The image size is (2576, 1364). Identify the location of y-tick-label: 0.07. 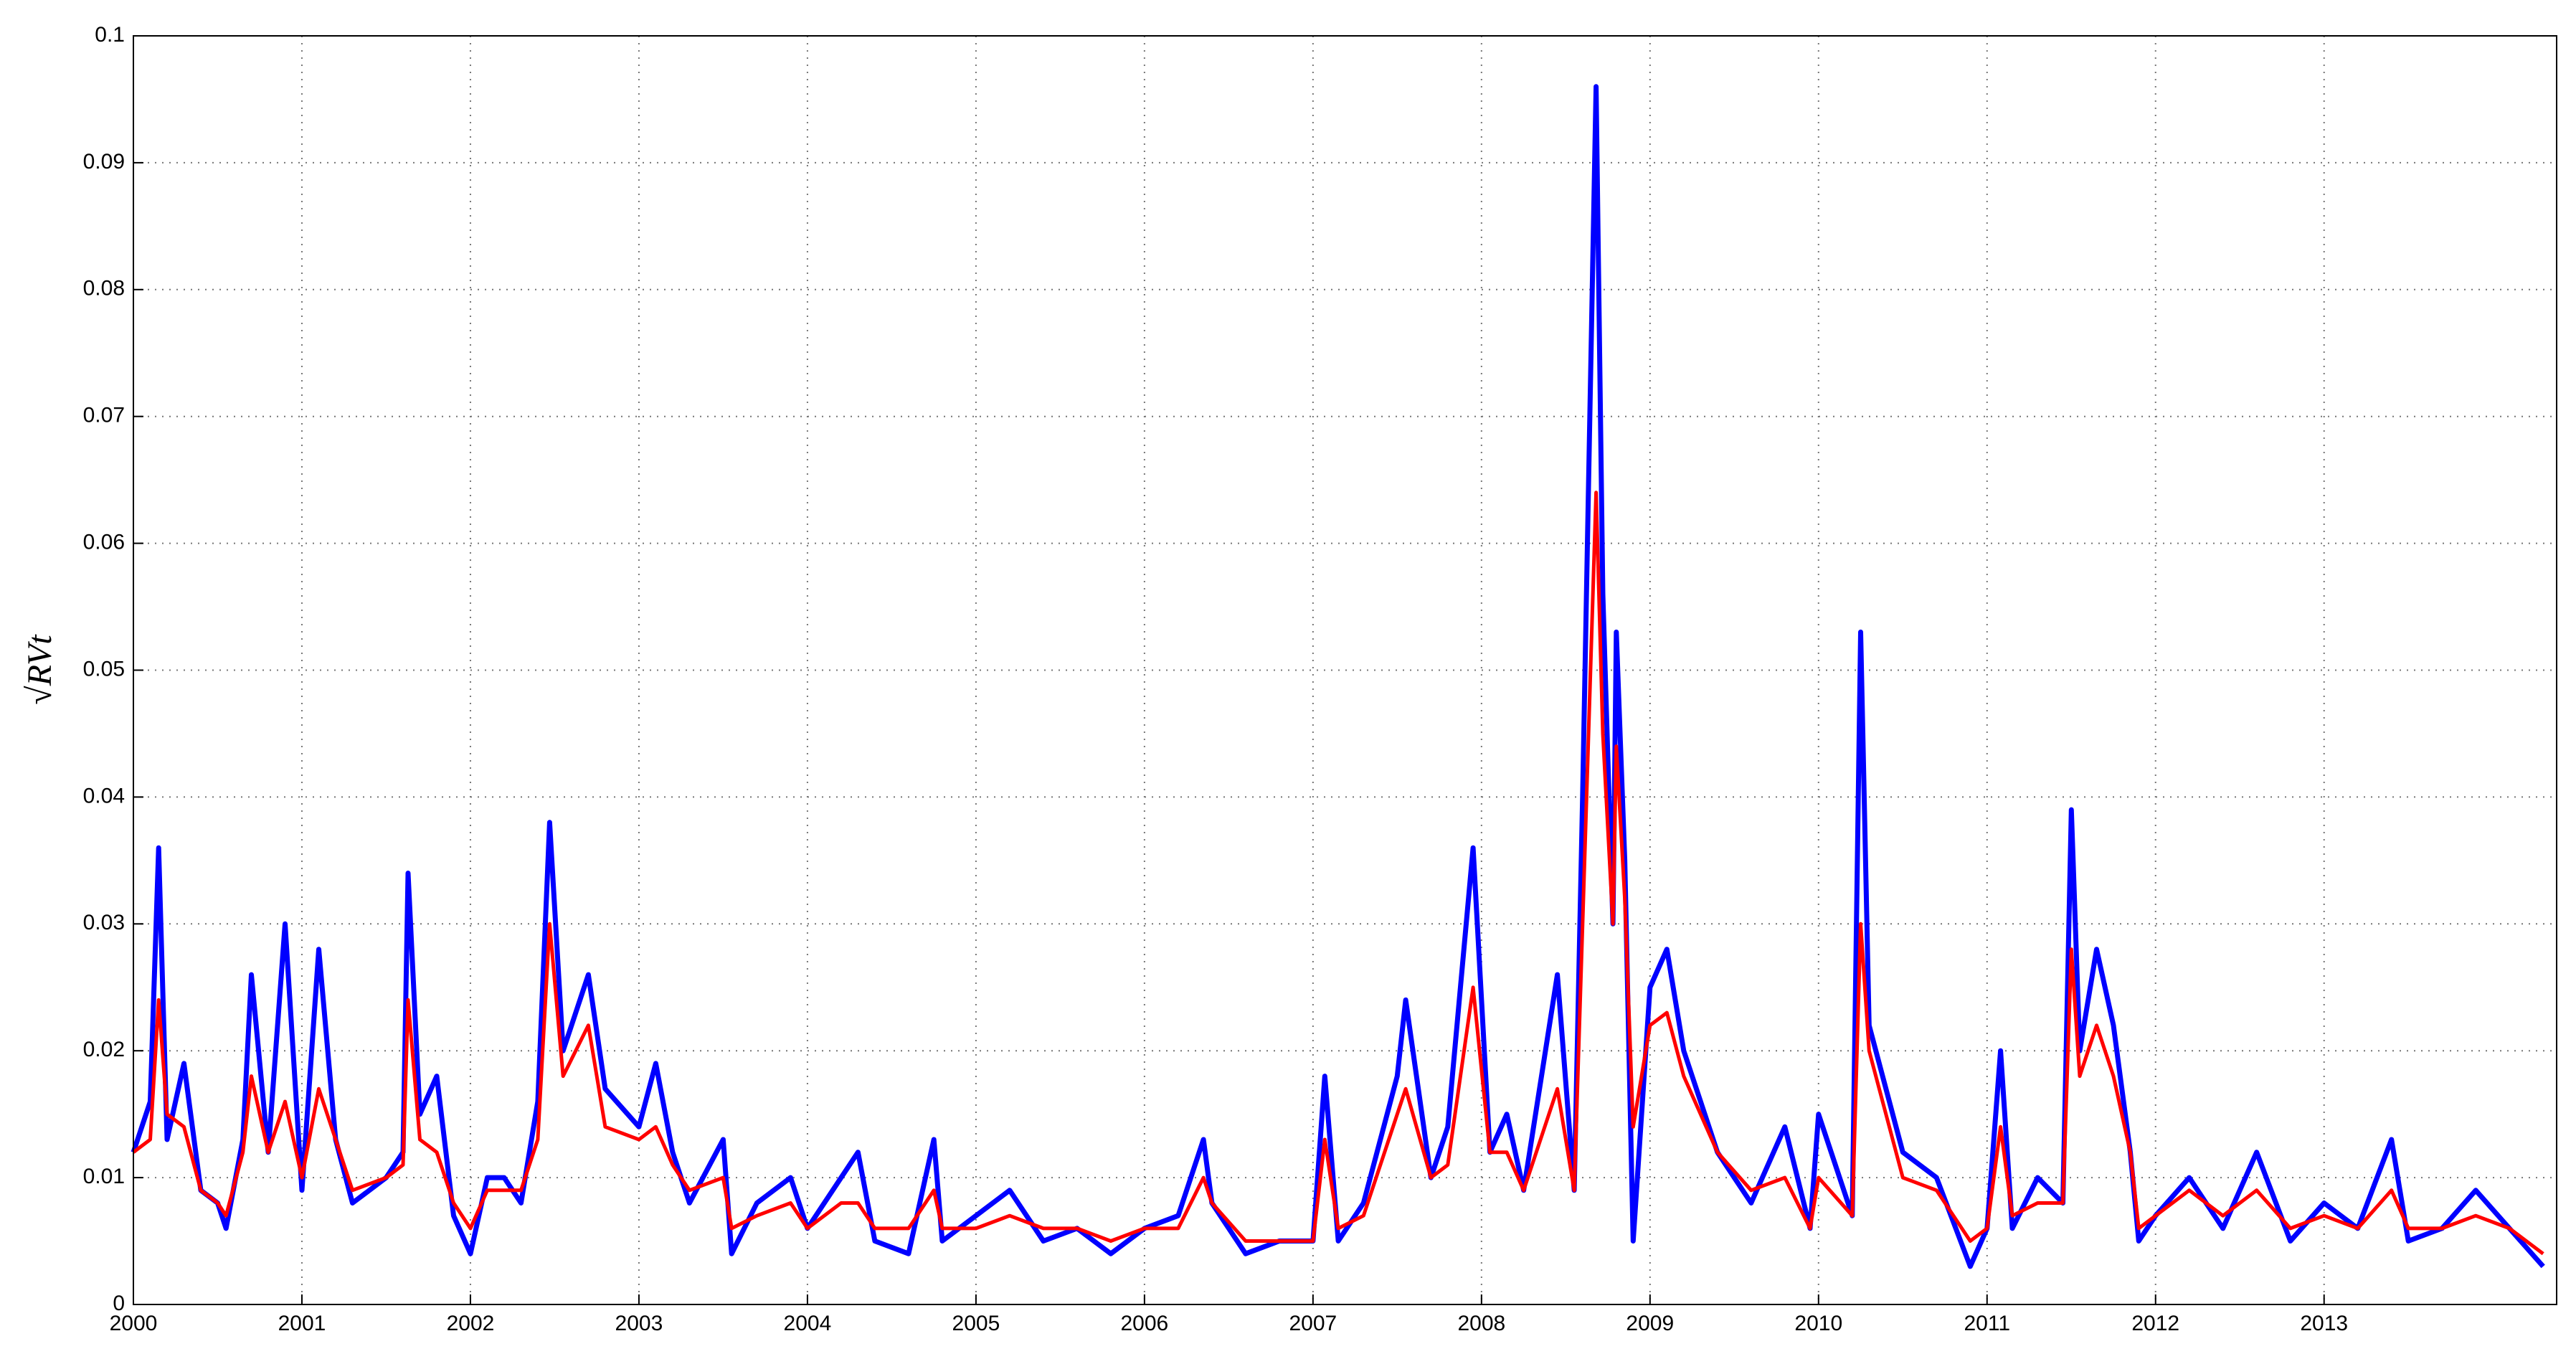
(104, 415).